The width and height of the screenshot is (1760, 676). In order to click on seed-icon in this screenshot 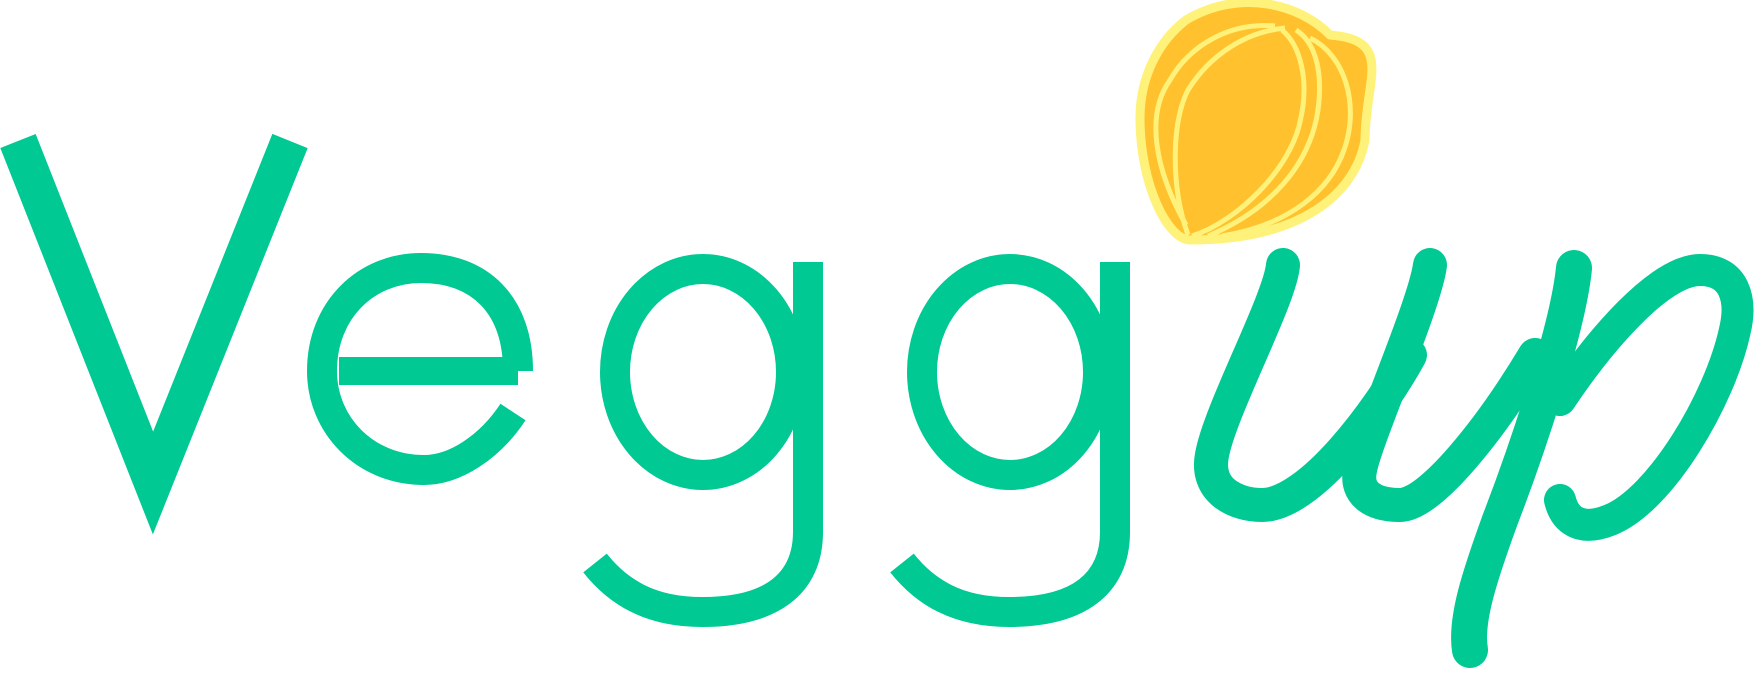, I will do `click(1256, 122)`.